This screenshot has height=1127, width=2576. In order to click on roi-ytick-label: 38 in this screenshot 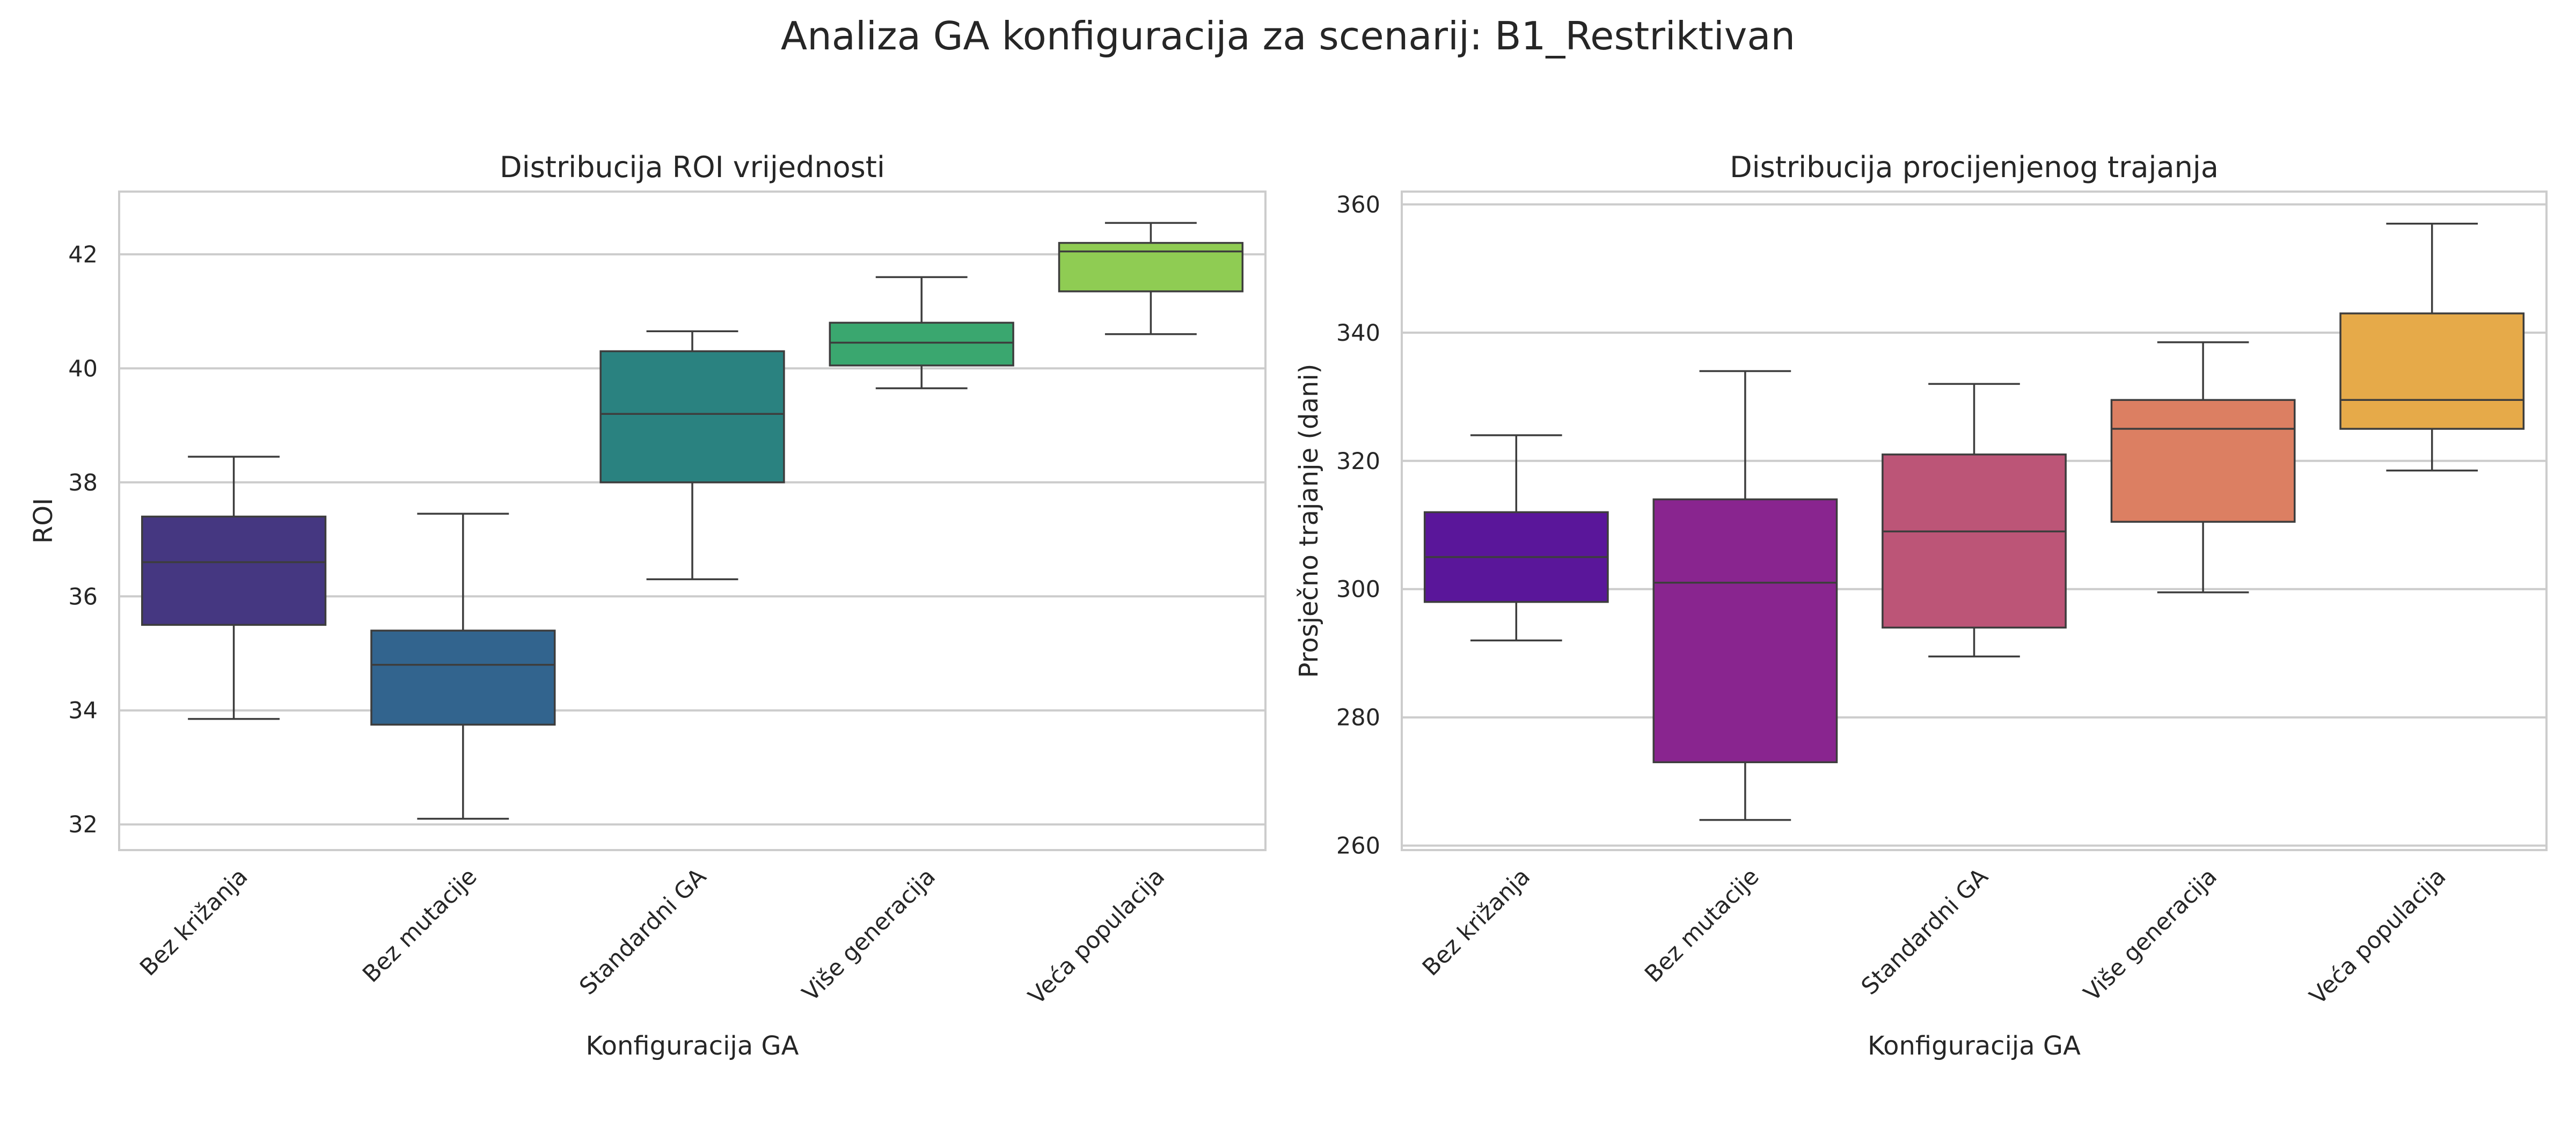, I will do `click(83, 483)`.